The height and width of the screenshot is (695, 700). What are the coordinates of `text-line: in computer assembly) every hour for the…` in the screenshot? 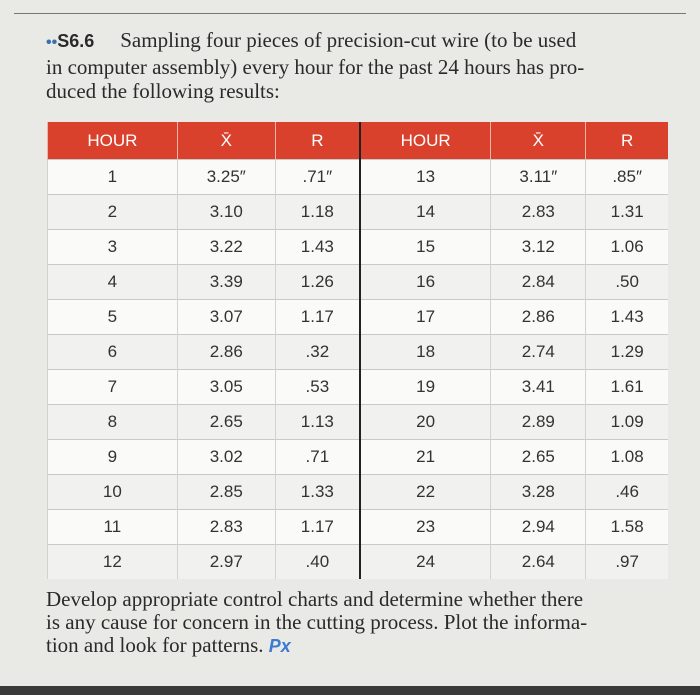 It's located at (315, 67).